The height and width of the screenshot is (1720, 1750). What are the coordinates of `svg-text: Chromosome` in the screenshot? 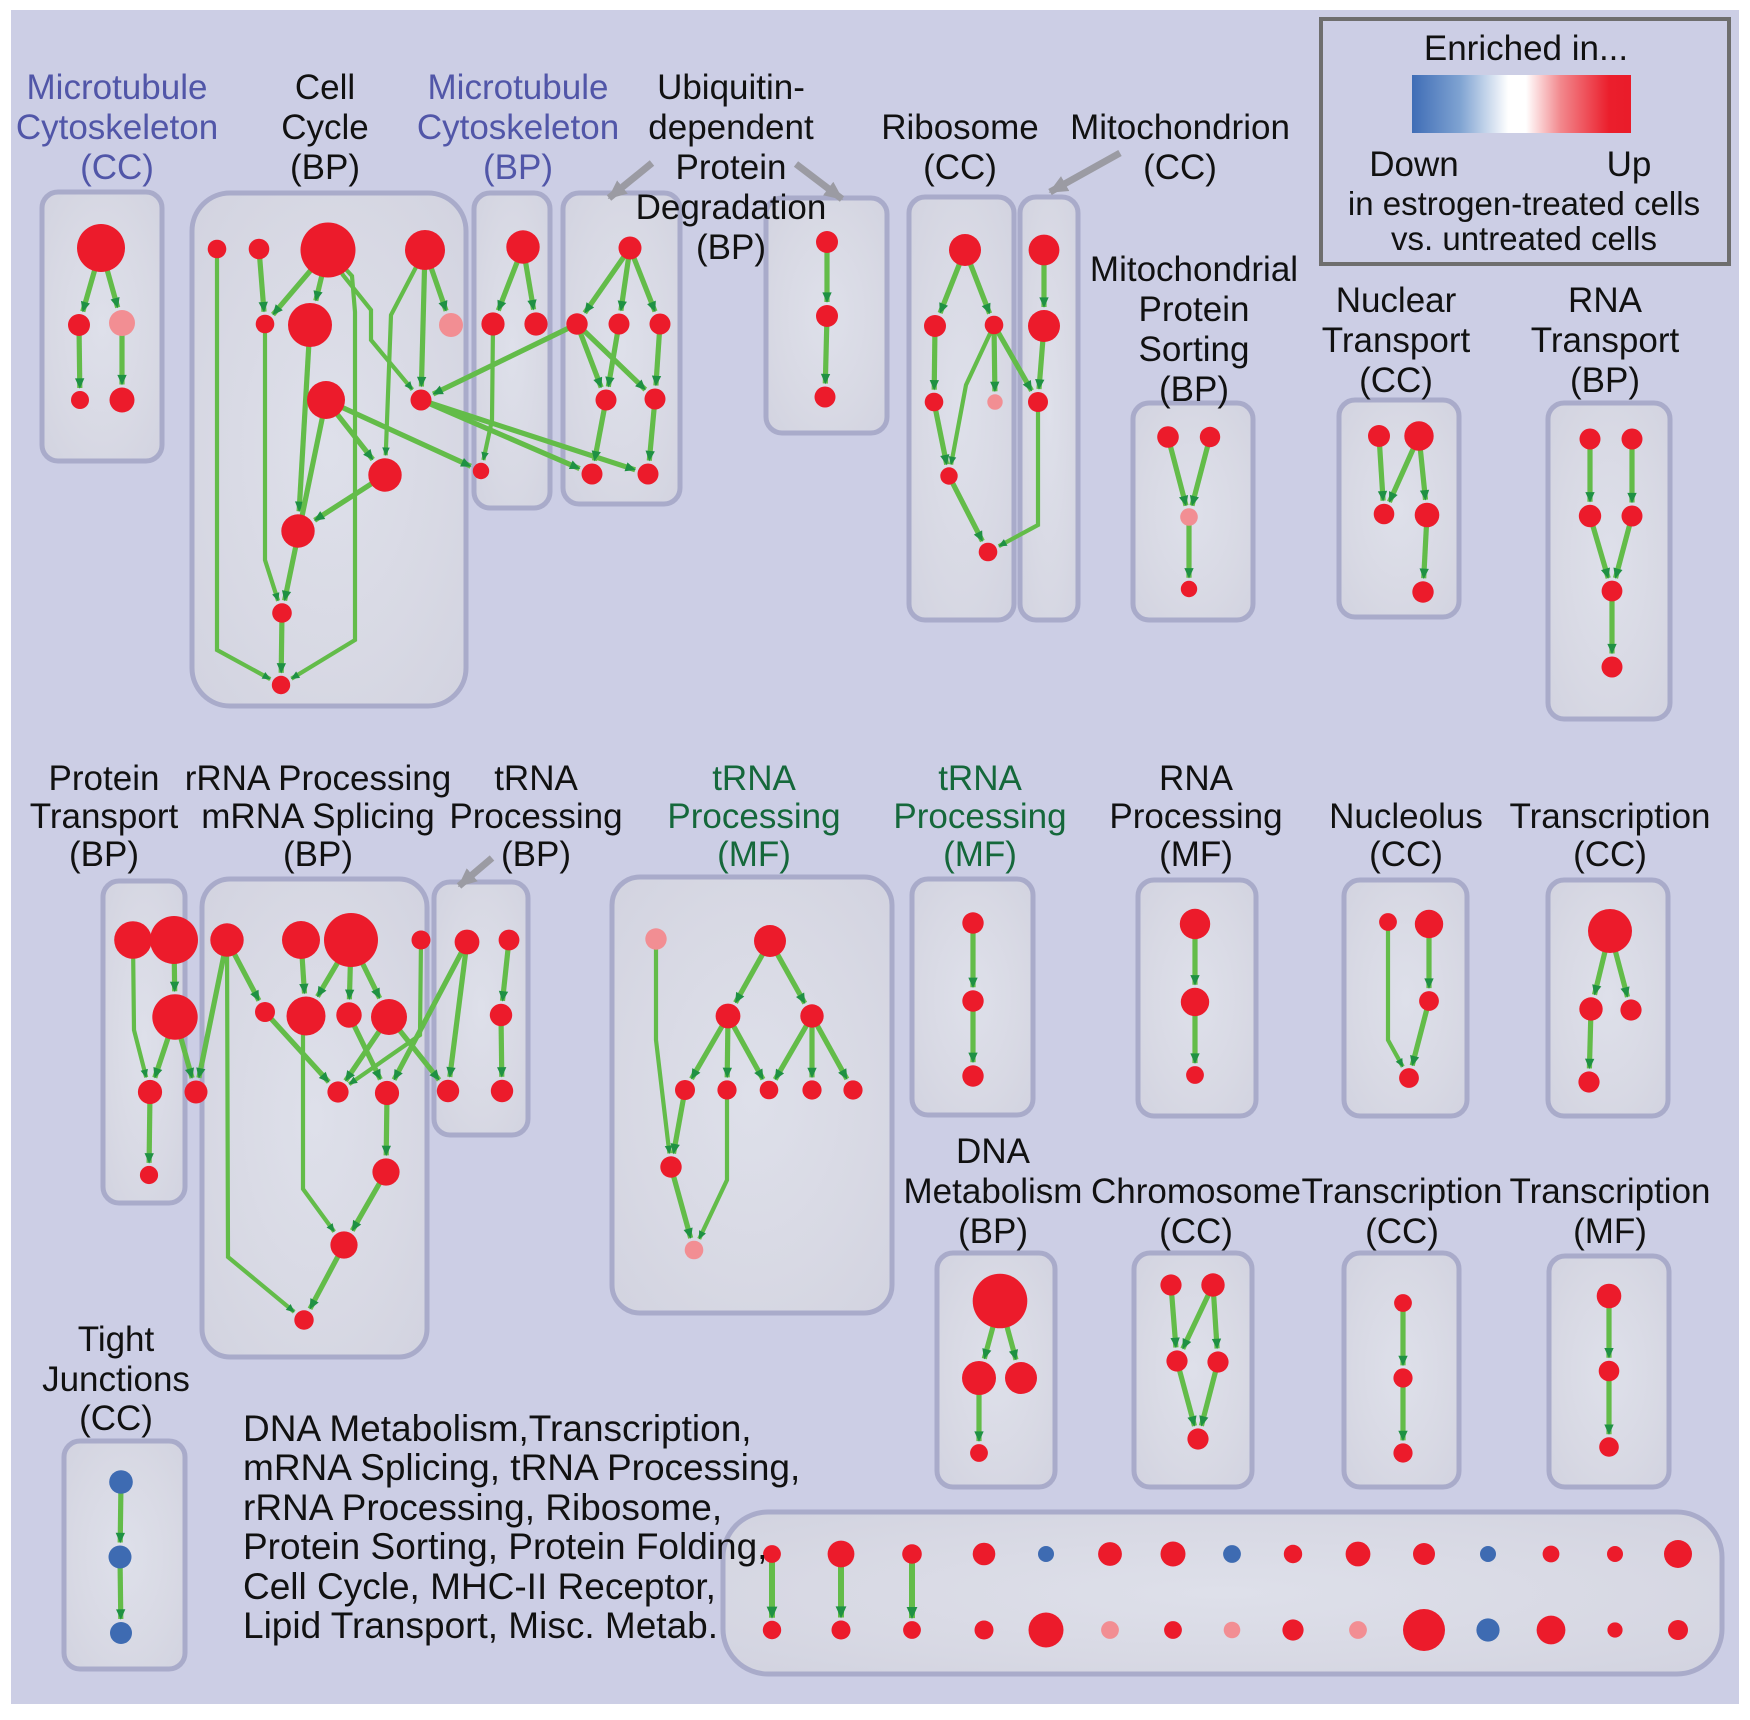 It's located at (1196, 1191).